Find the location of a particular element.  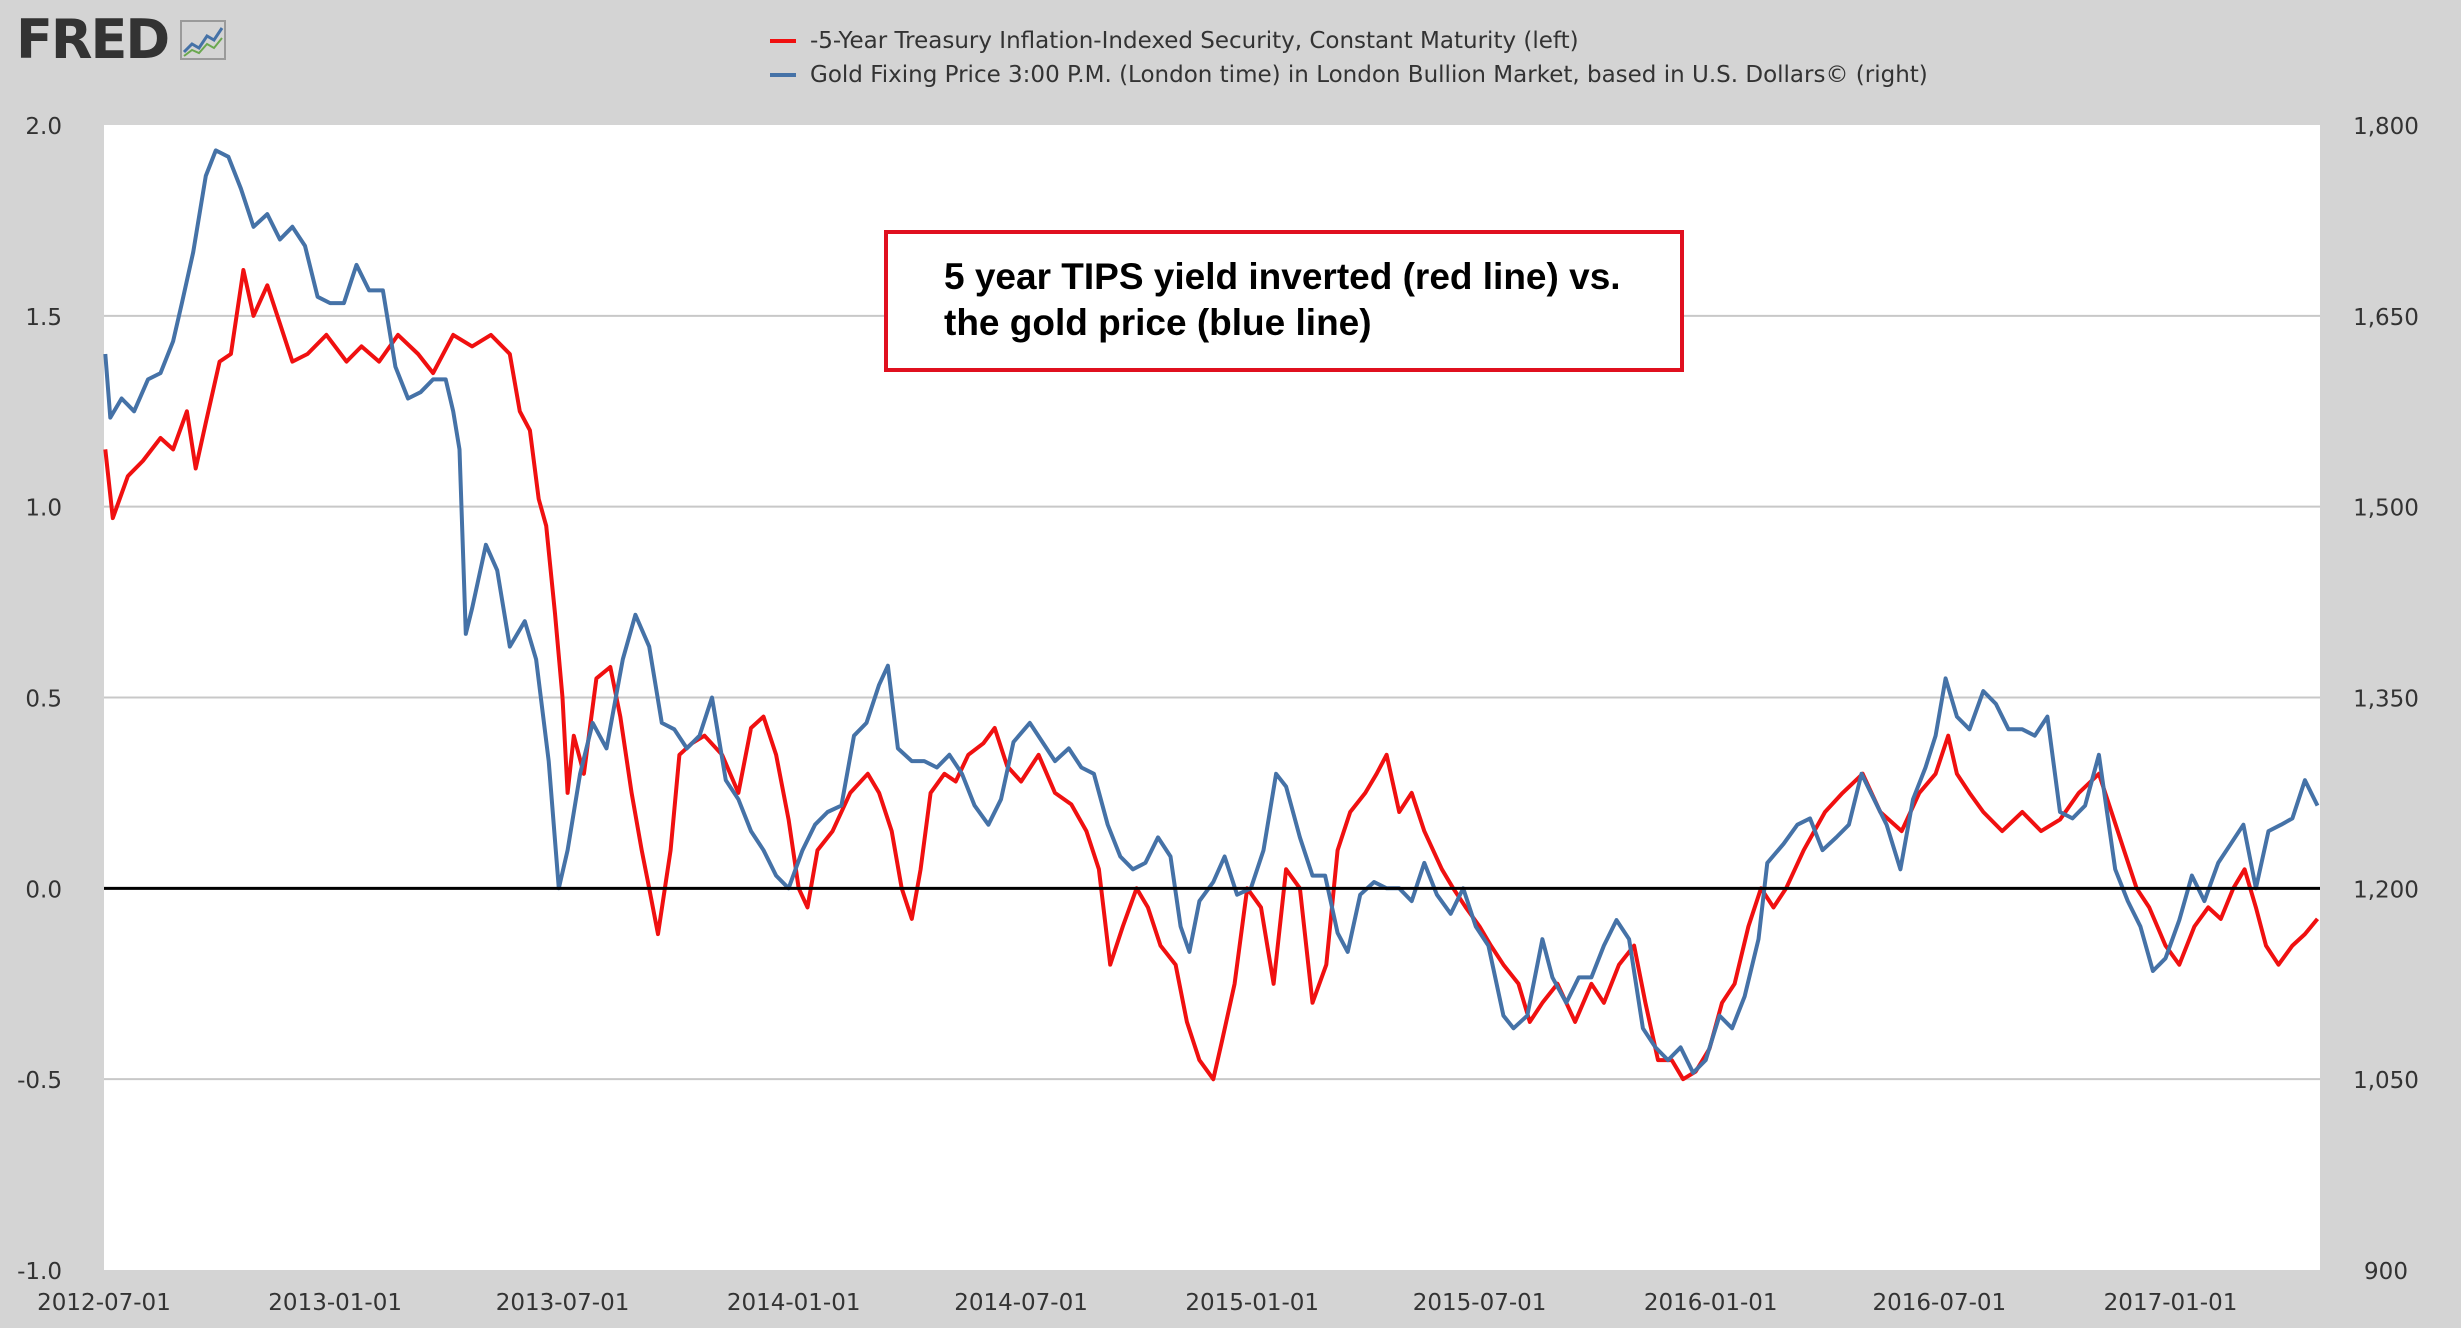

left-tick-label: -1.0 is located at coordinates (39, 1272).